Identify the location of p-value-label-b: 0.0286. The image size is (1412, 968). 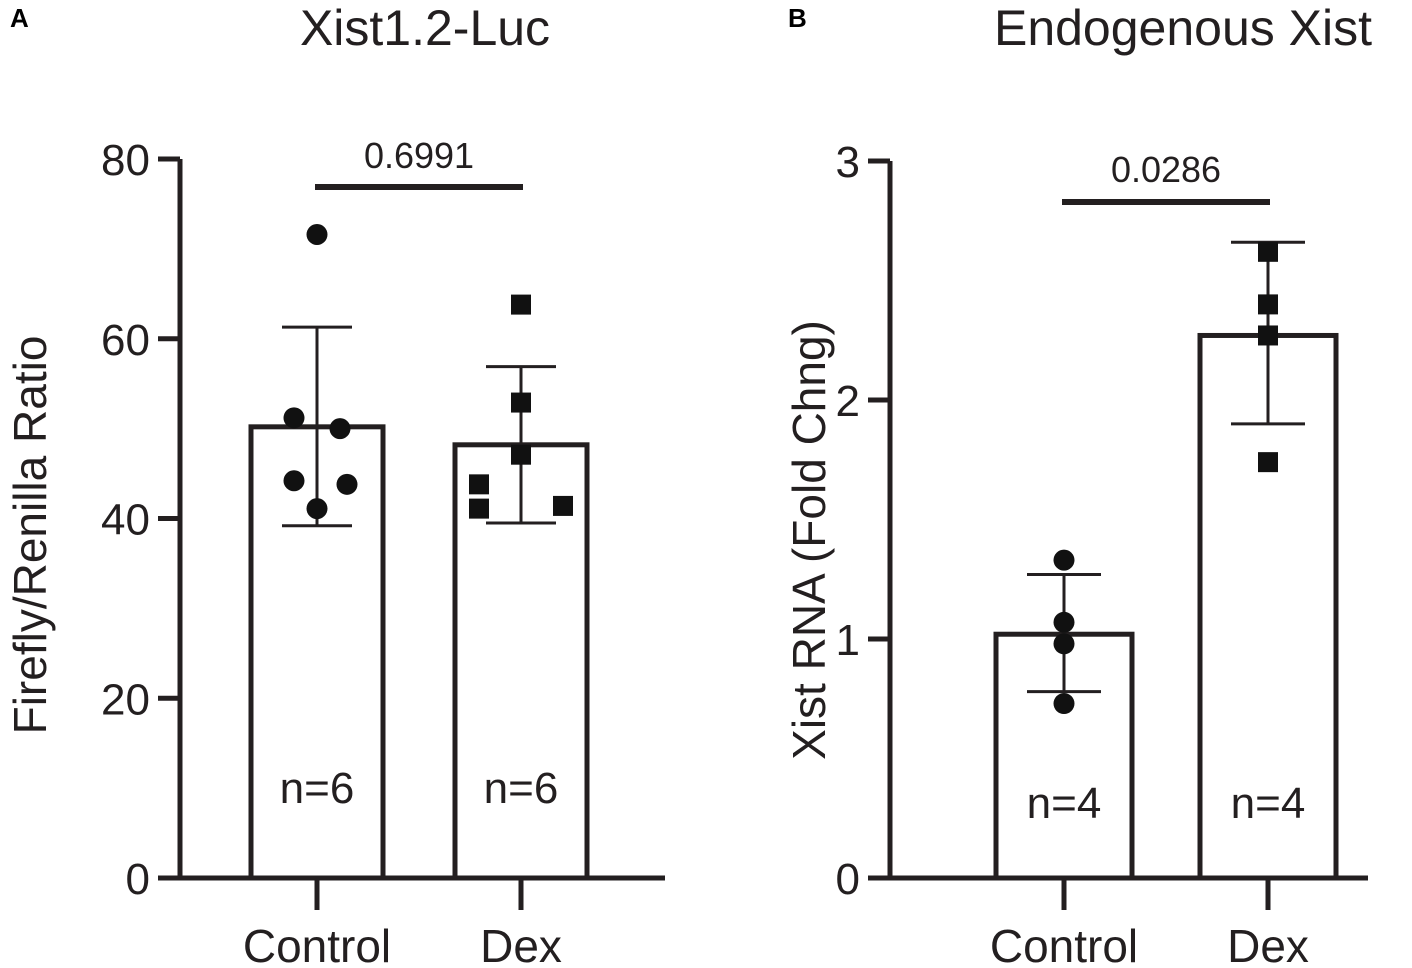
(1166, 169).